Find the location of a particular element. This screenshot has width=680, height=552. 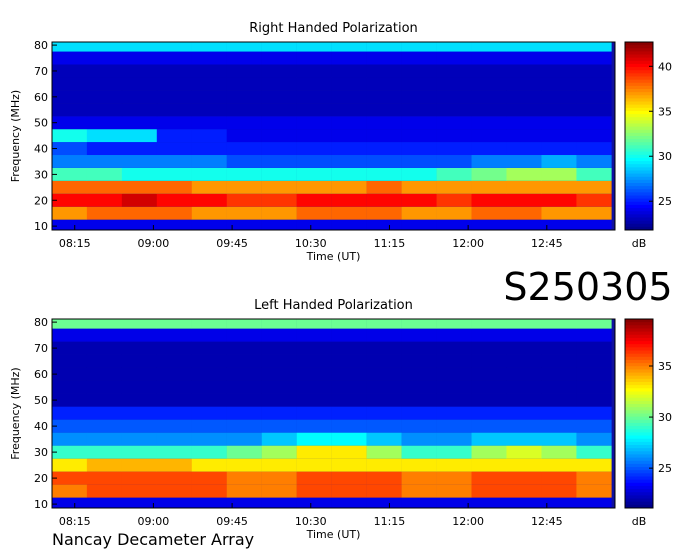

colorbar-tick-label: 35 is located at coordinates (665, 111).